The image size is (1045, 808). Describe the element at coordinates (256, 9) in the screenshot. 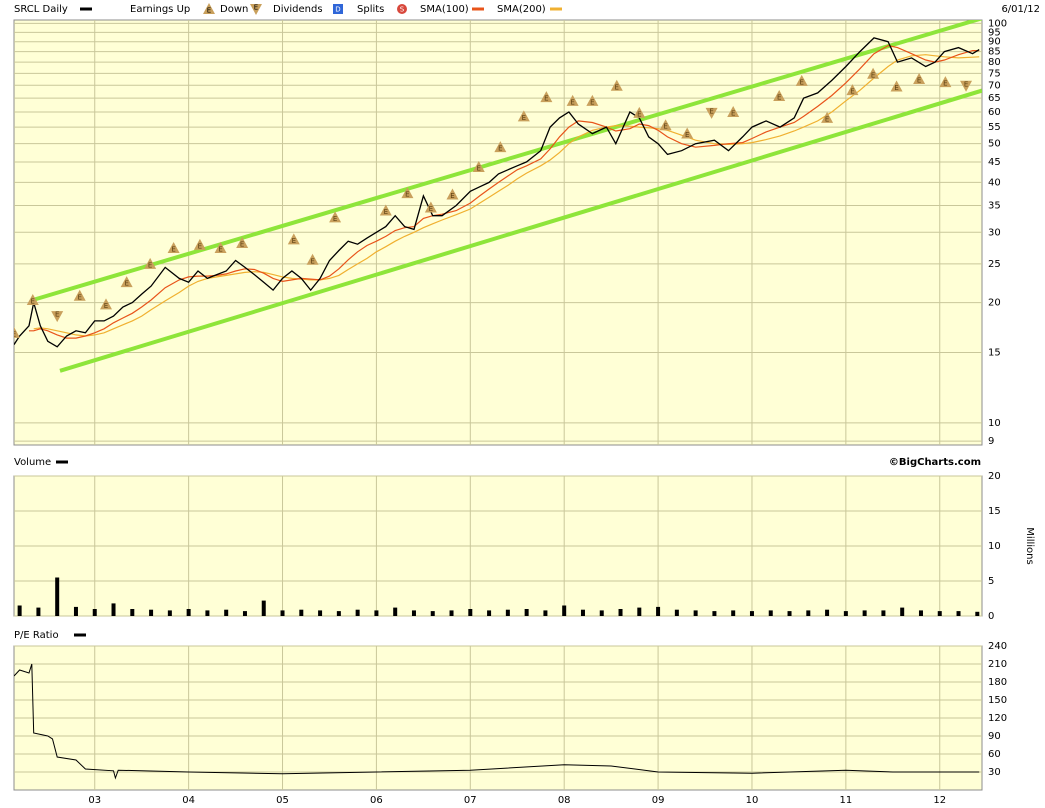

I see `legend-icon` at that location.